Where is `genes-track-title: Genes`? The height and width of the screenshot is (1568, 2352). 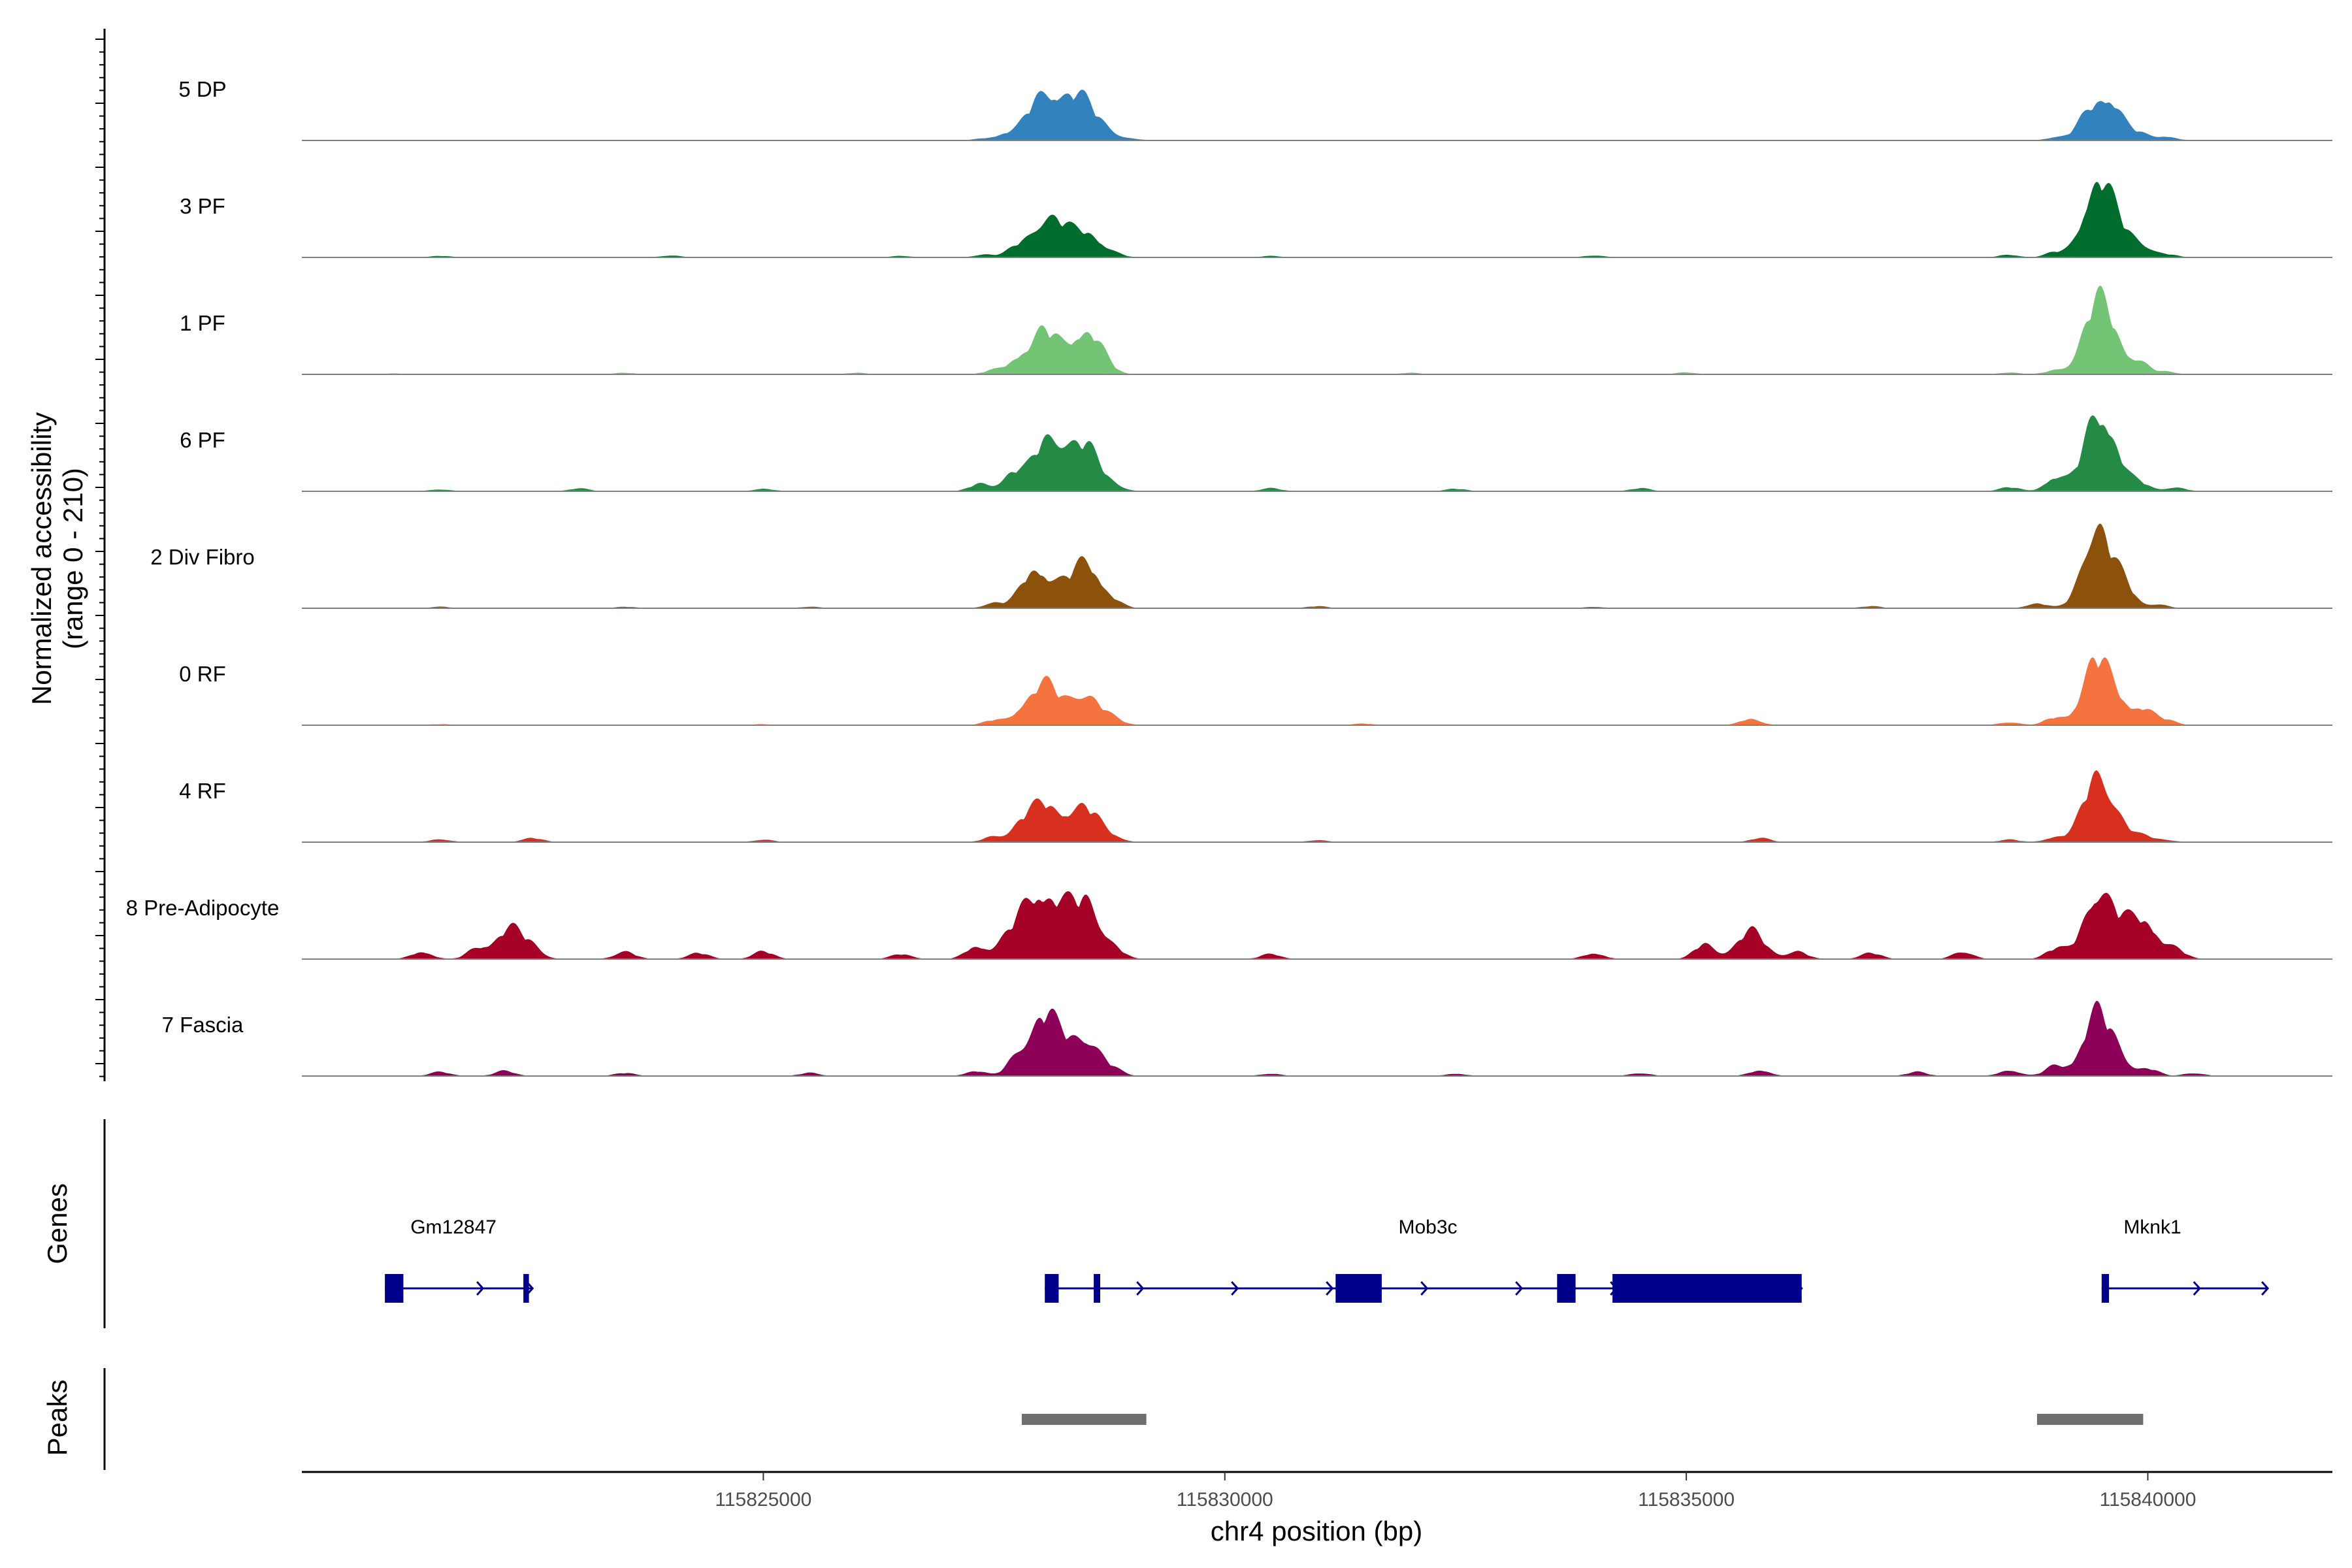 genes-track-title: Genes is located at coordinates (57, 1223).